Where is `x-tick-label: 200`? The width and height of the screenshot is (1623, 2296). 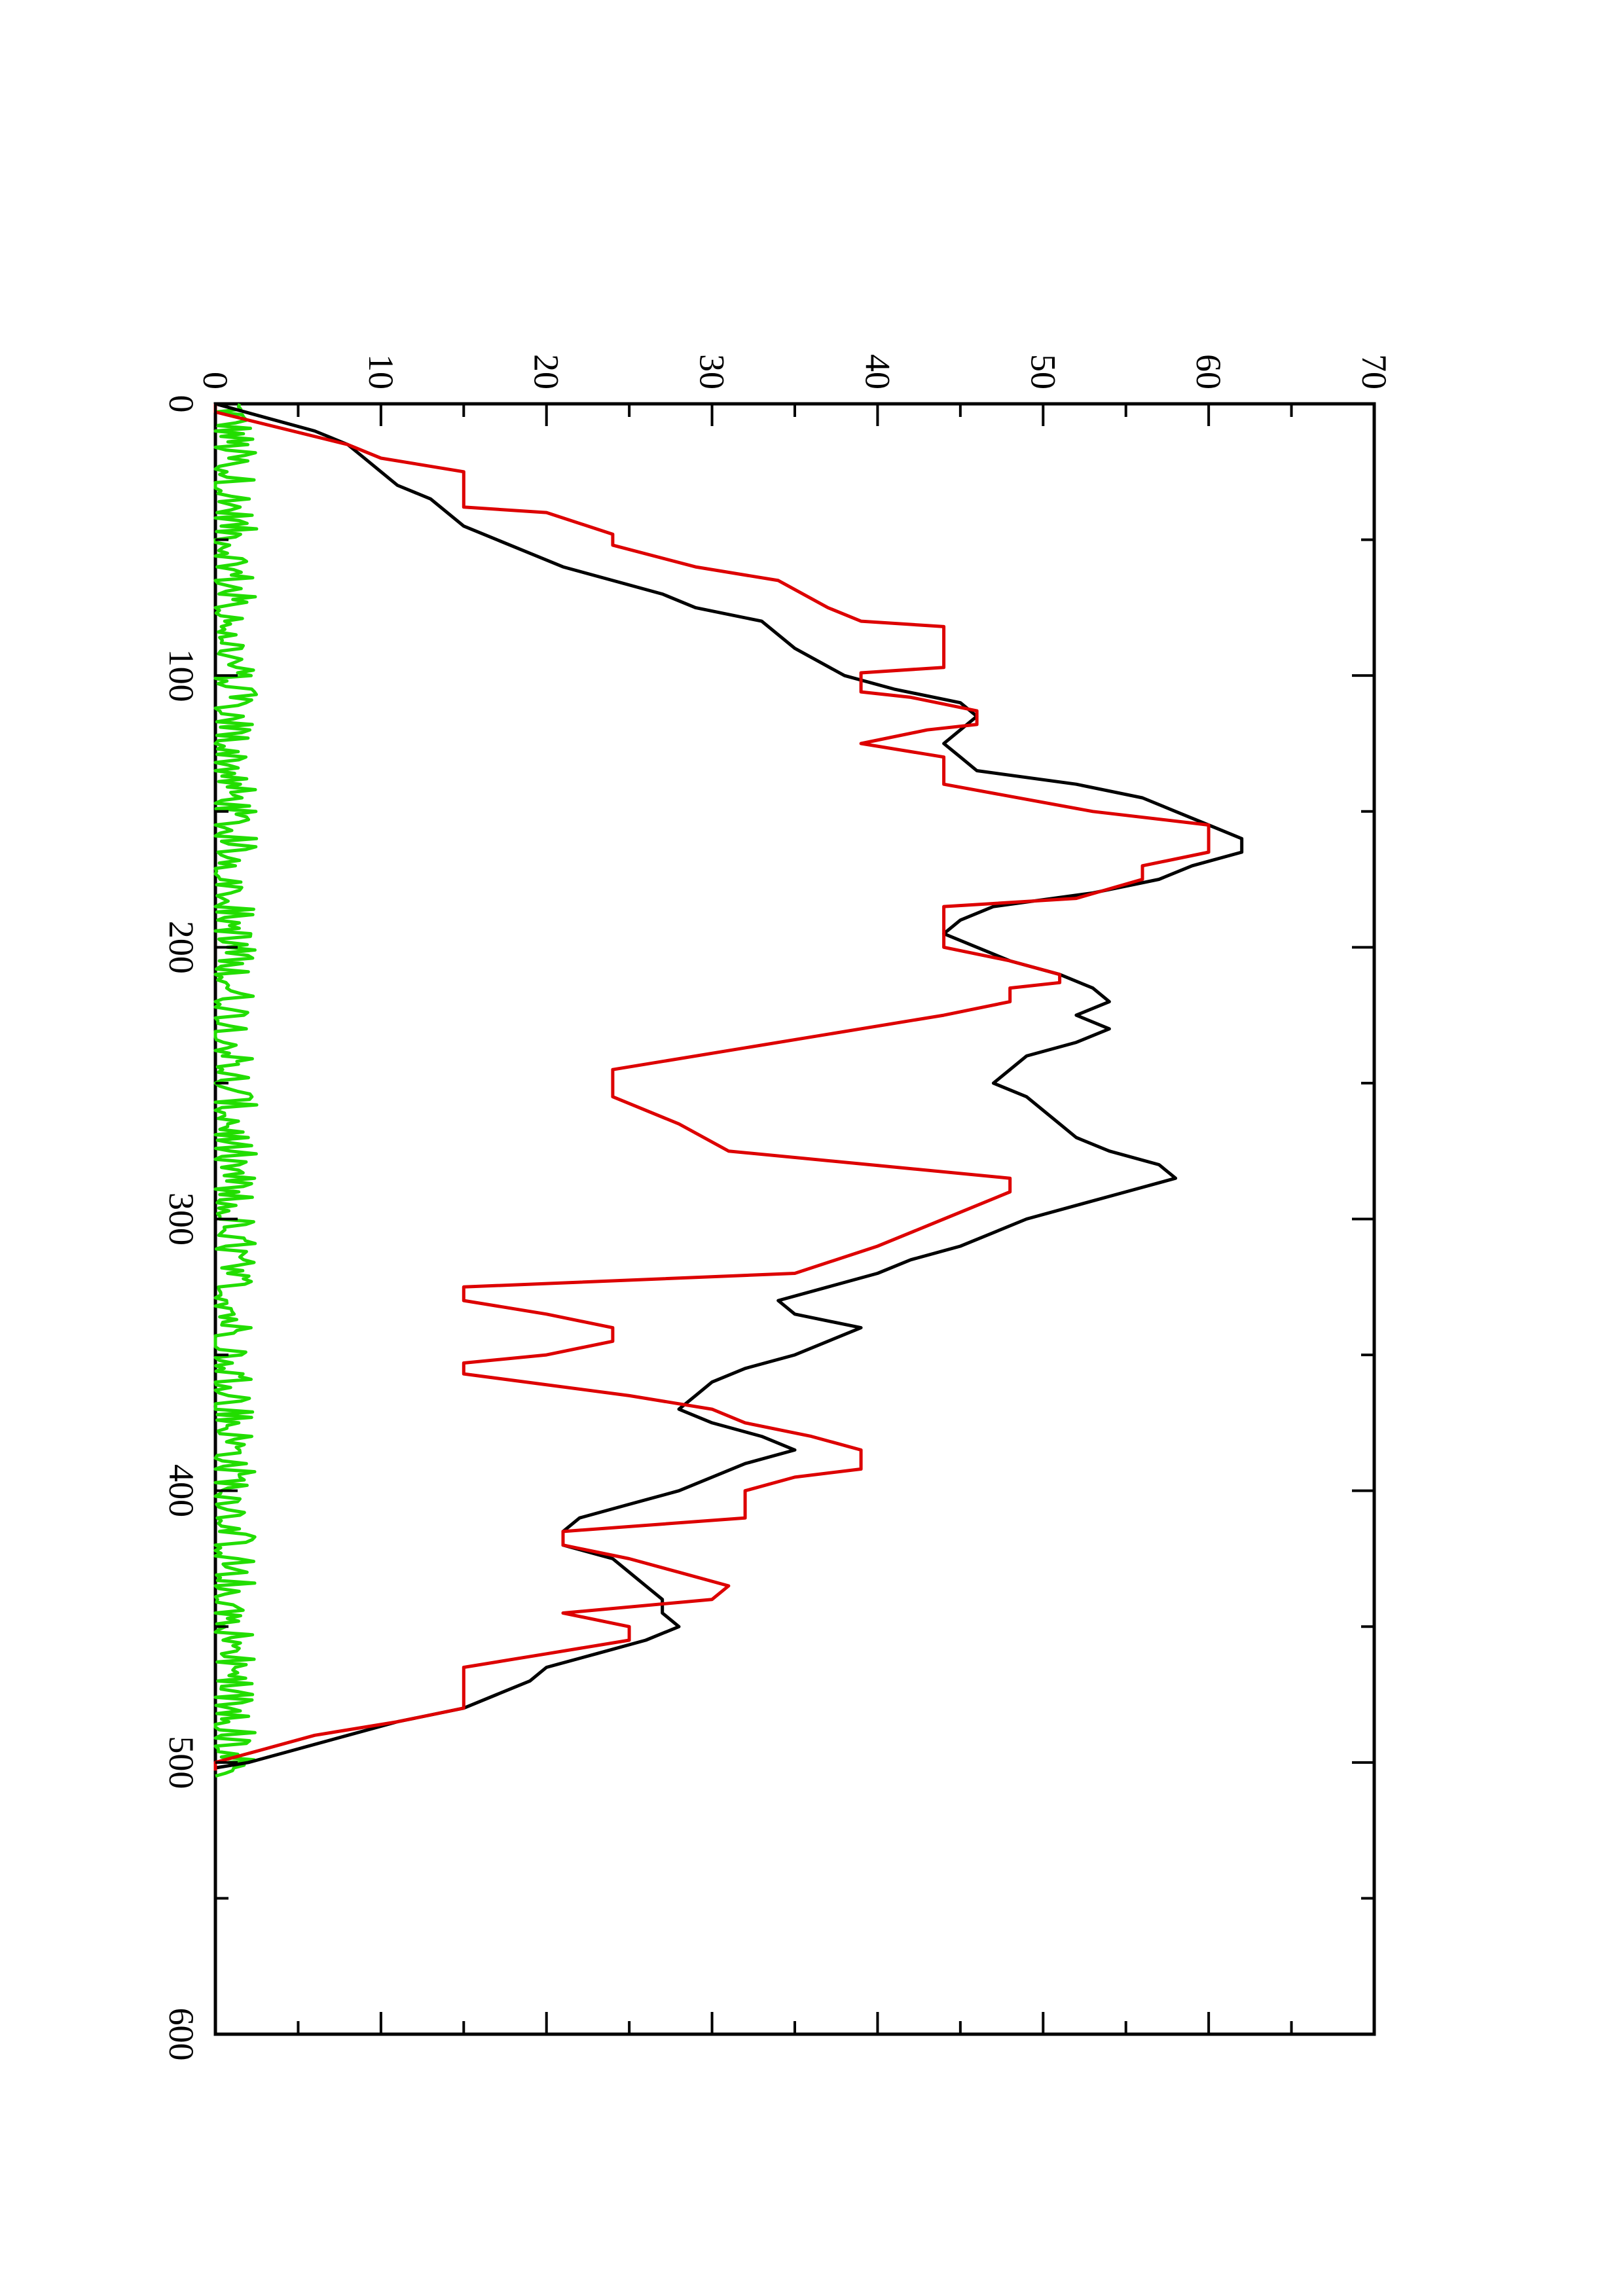
x-tick-label: 200 is located at coordinates (181, 947).